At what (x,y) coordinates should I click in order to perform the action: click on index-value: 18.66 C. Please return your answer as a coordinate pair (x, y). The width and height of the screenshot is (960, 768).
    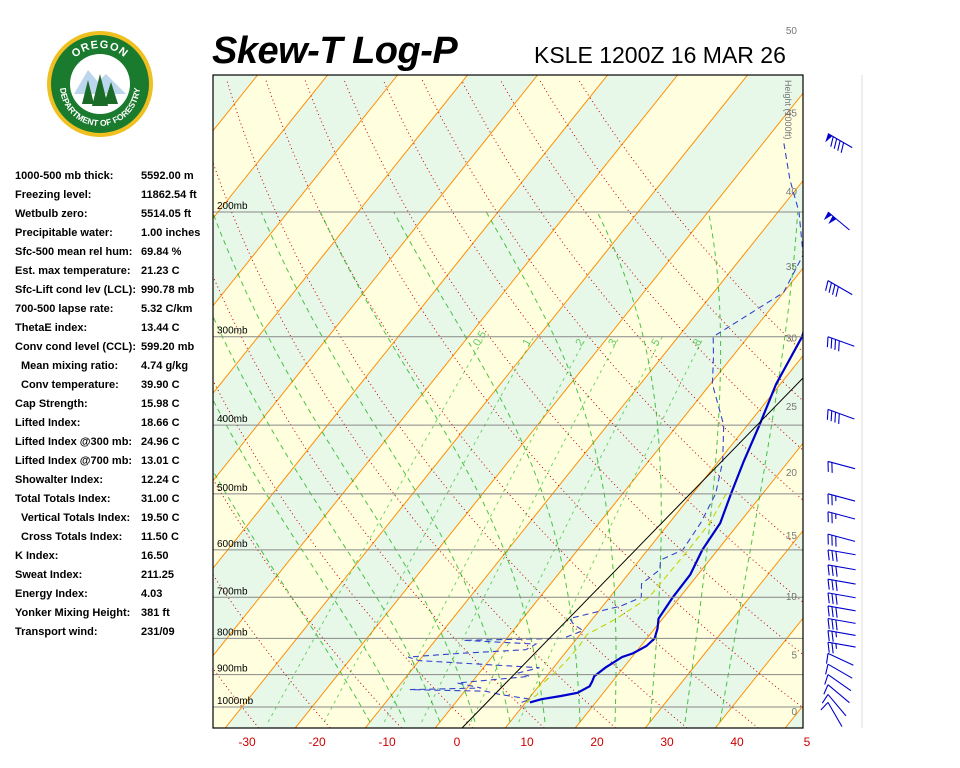
    Looking at the image, I should click on (160, 423).